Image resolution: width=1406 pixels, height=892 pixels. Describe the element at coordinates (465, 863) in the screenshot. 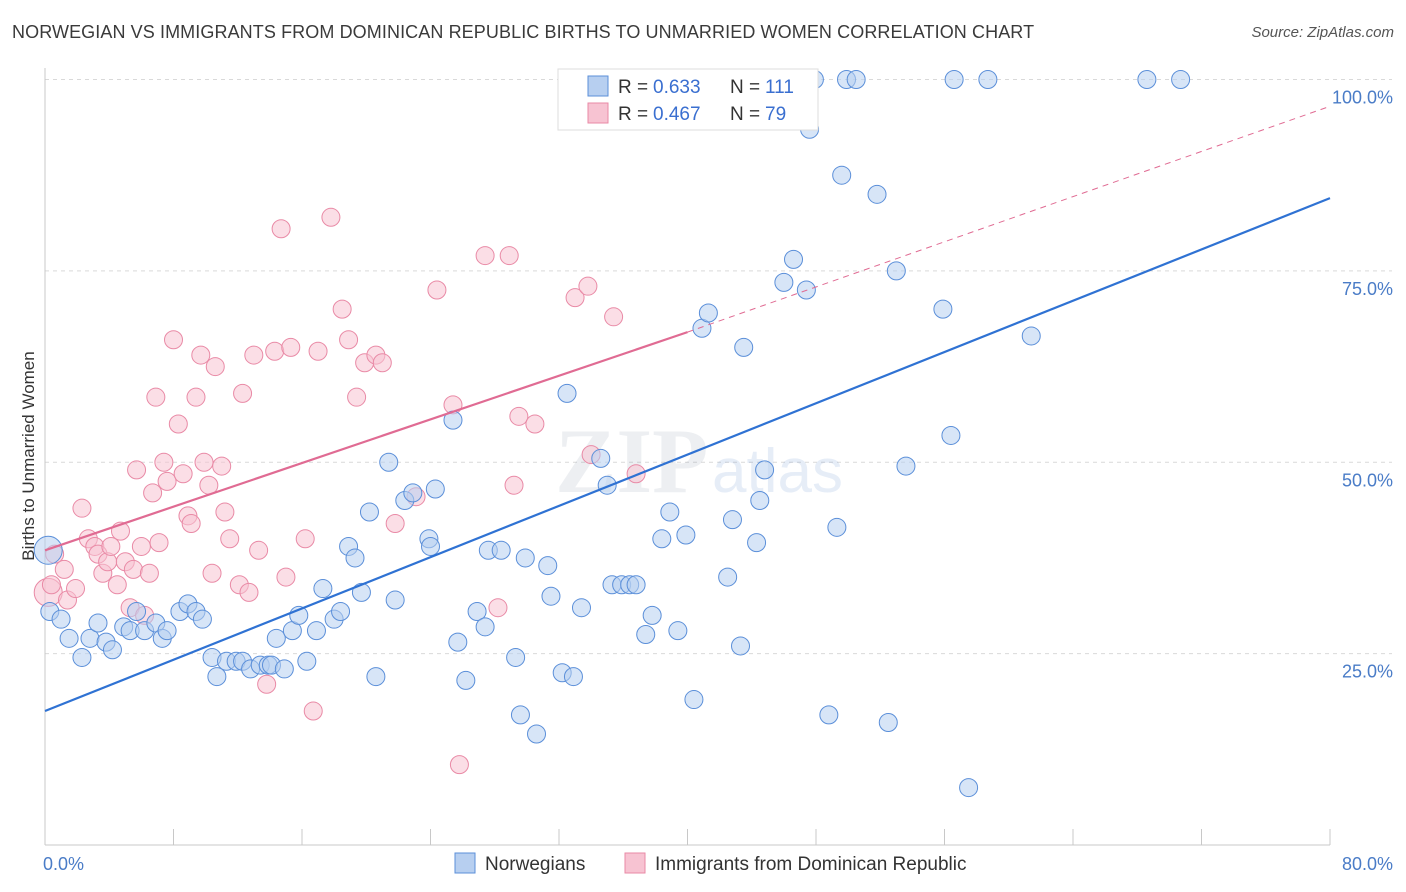

I see `bottom-legend-swatch-blue` at that location.